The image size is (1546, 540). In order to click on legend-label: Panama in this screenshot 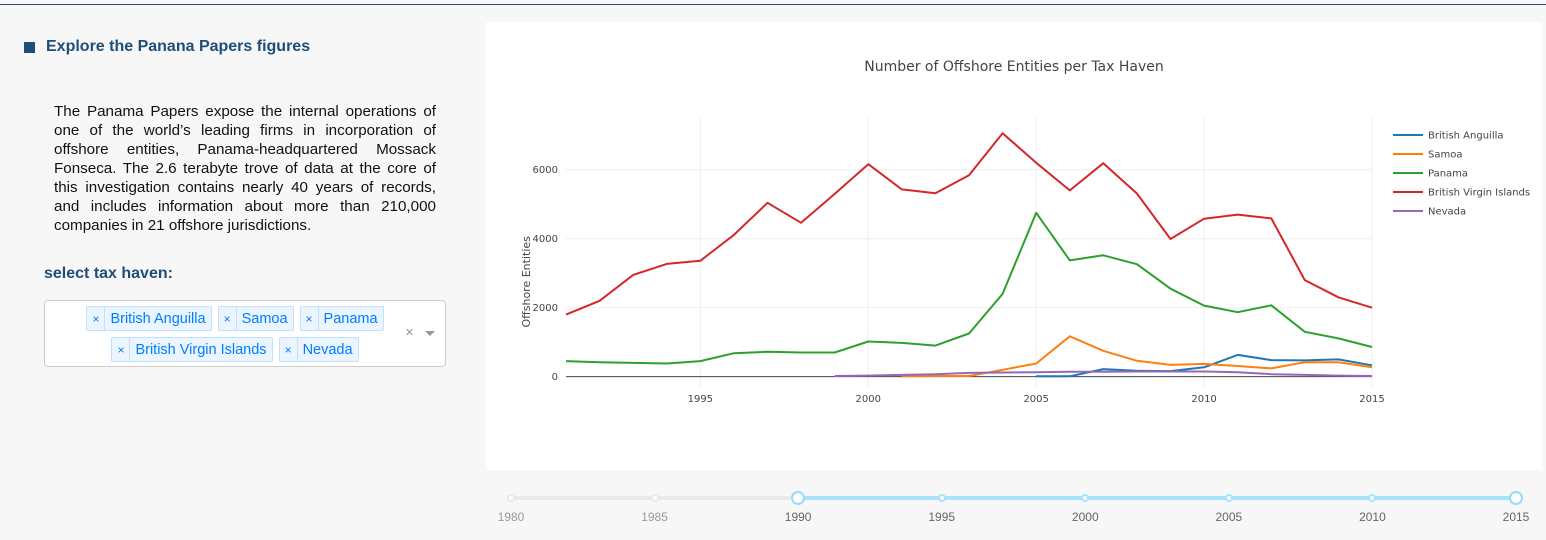, I will do `click(1448, 174)`.